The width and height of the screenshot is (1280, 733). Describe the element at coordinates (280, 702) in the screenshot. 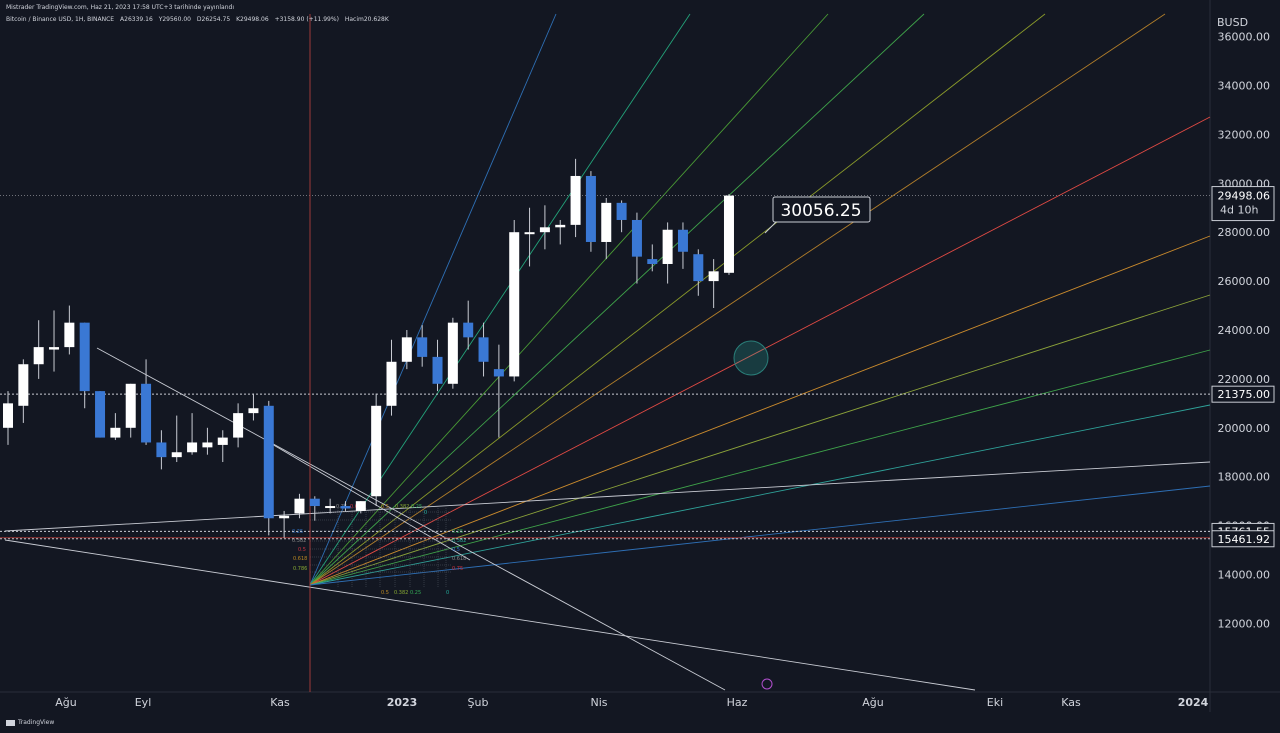

I see `time-tick-label: Kas` at that location.